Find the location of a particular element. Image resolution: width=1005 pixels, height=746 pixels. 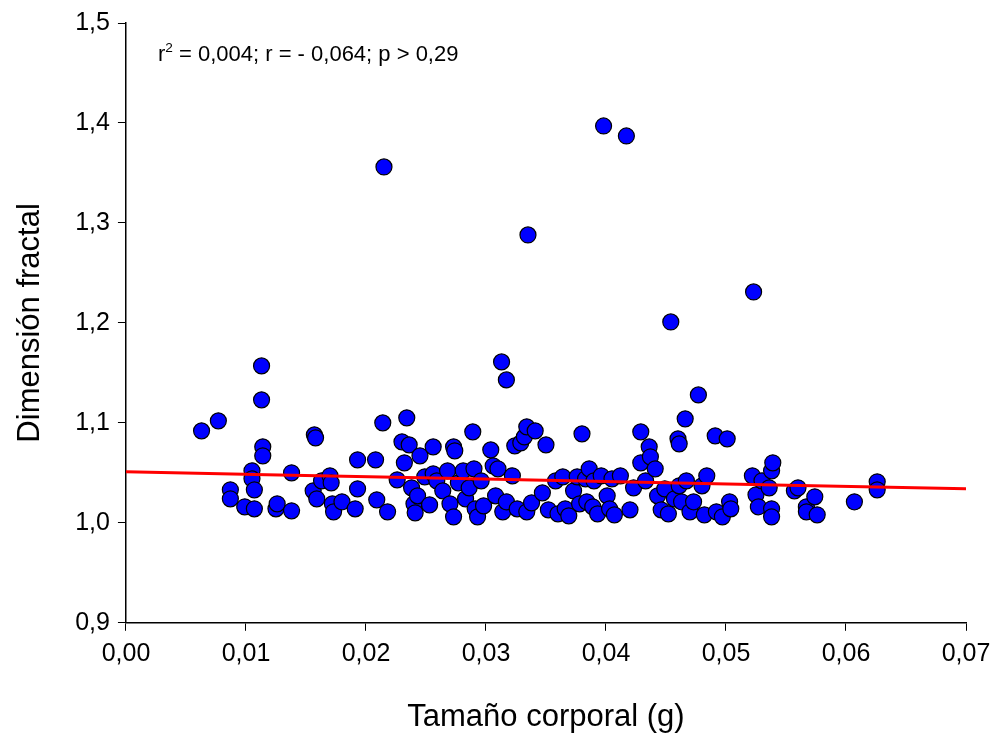

y-axis-title: Dimensión fractal is located at coordinates (29, 323).